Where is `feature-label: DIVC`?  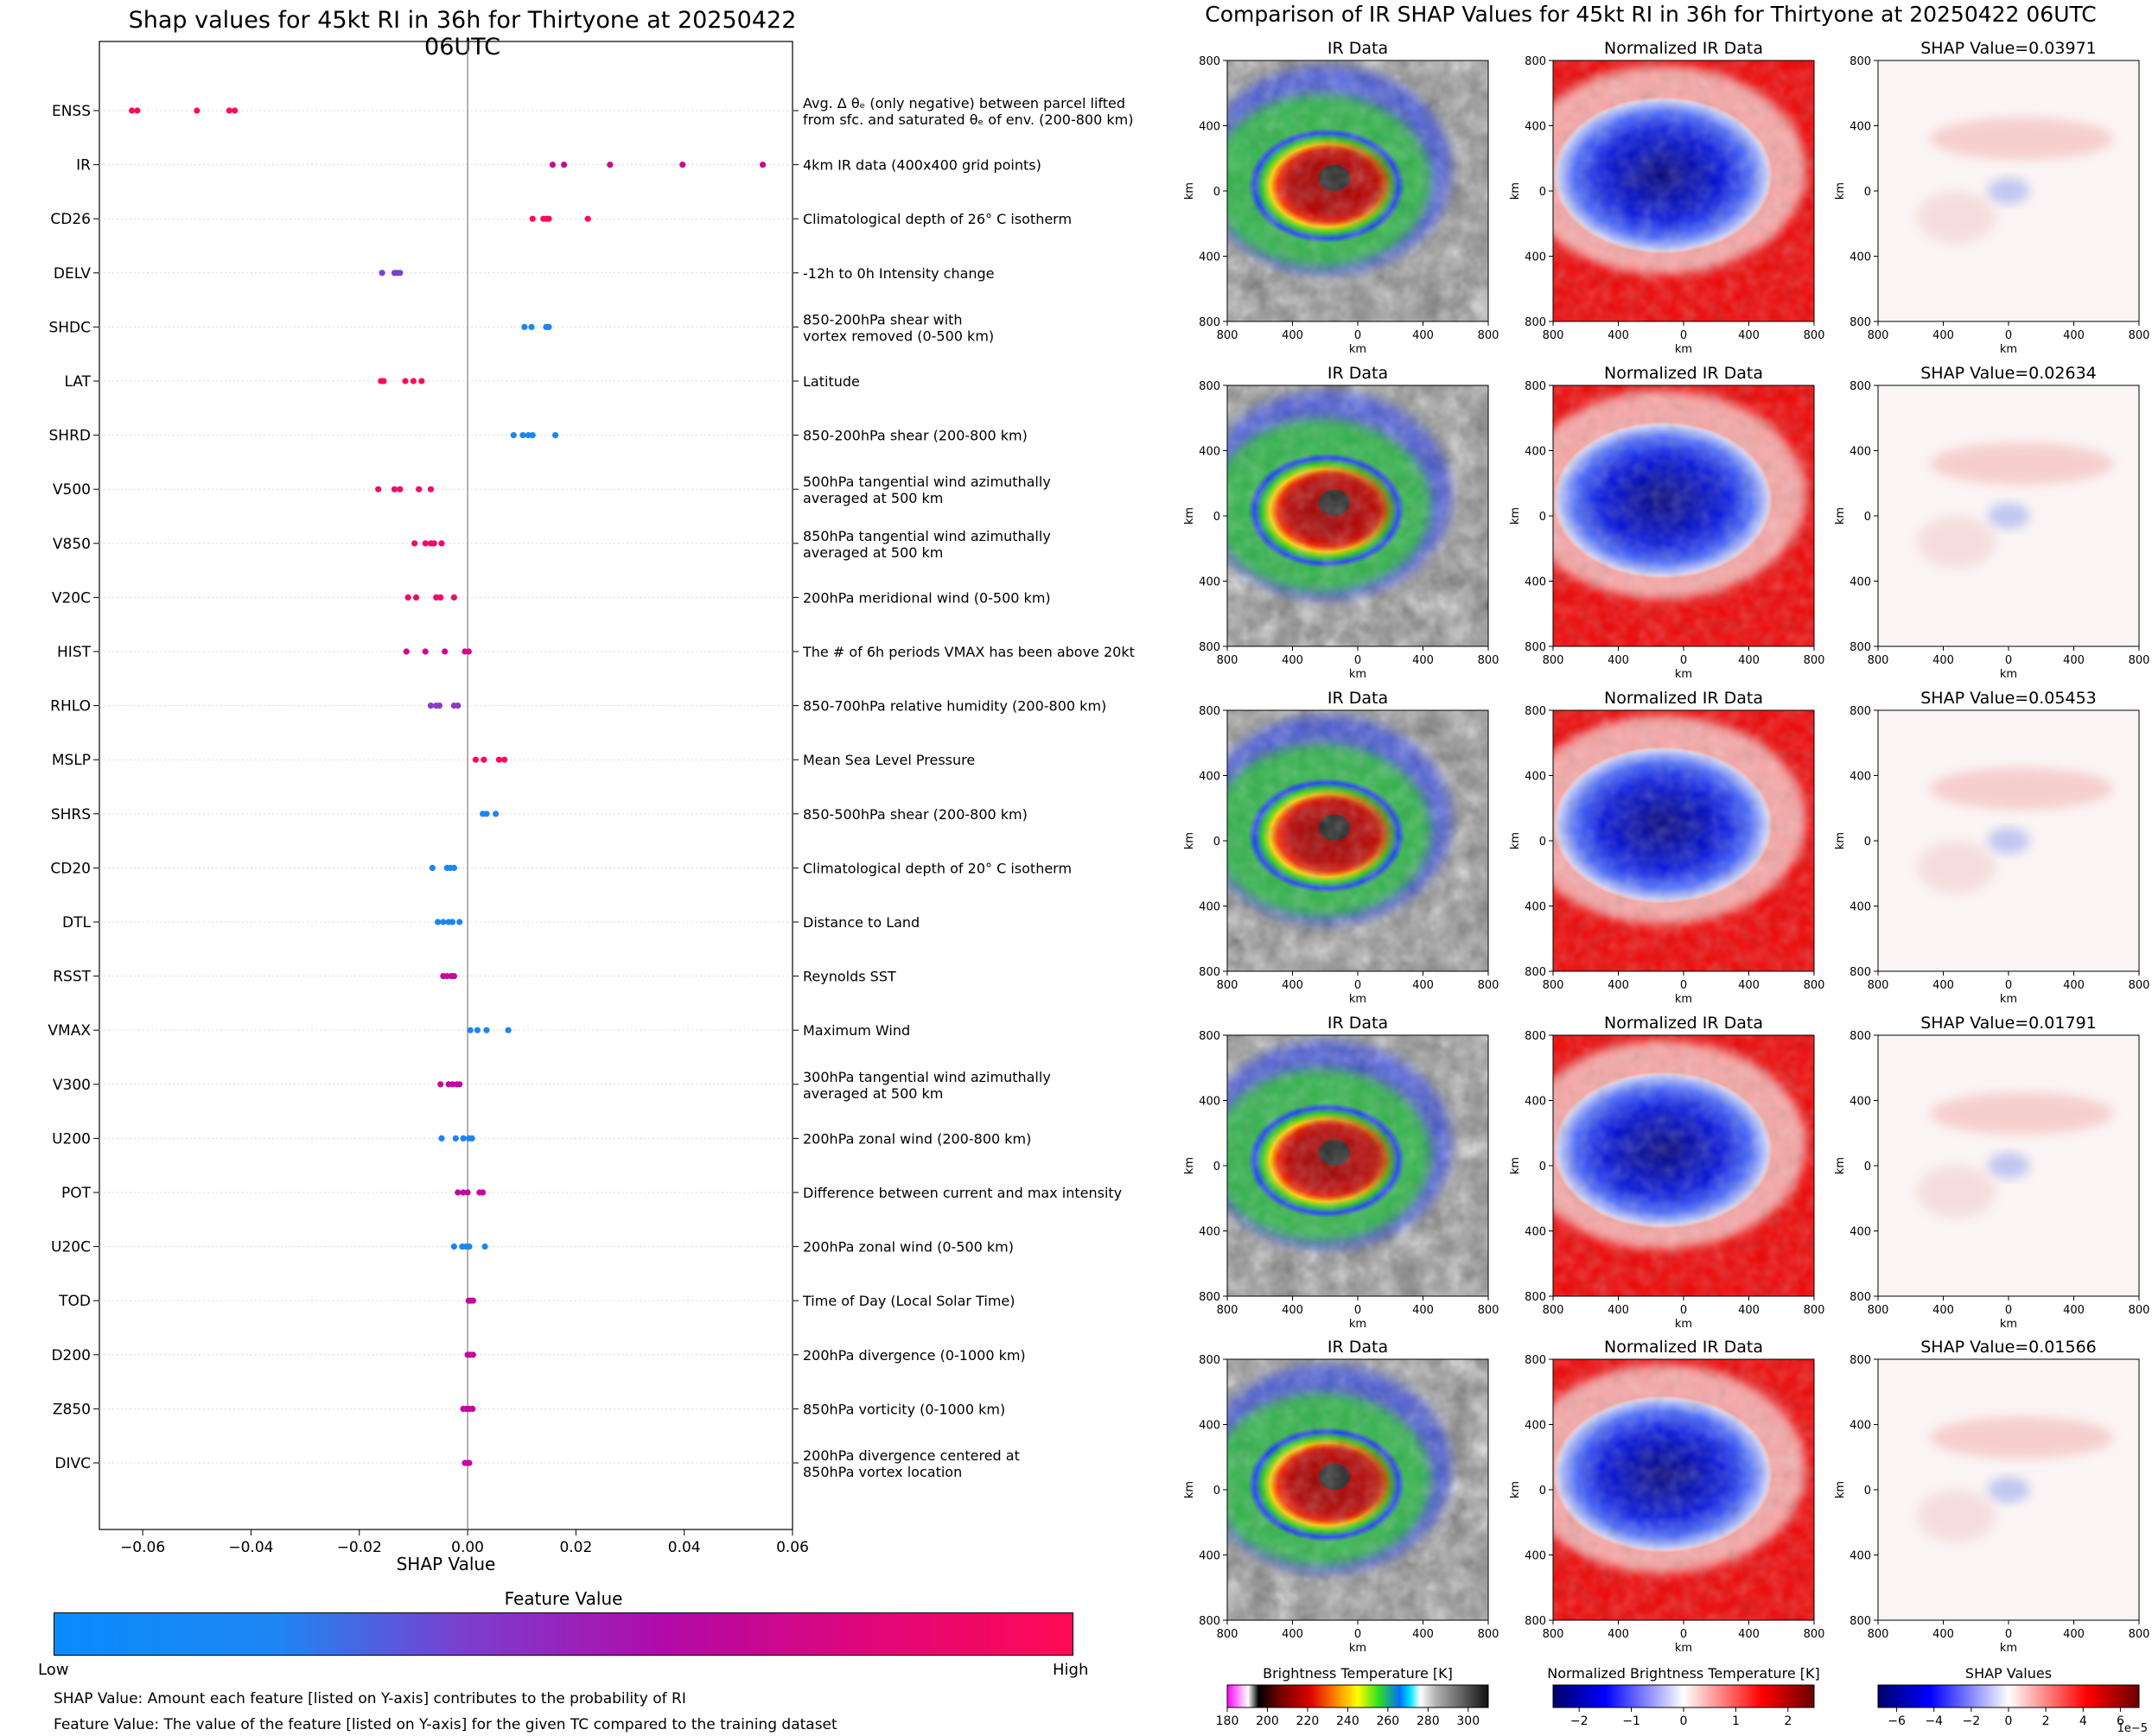
feature-label: DIVC is located at coordinates (72, 1463).